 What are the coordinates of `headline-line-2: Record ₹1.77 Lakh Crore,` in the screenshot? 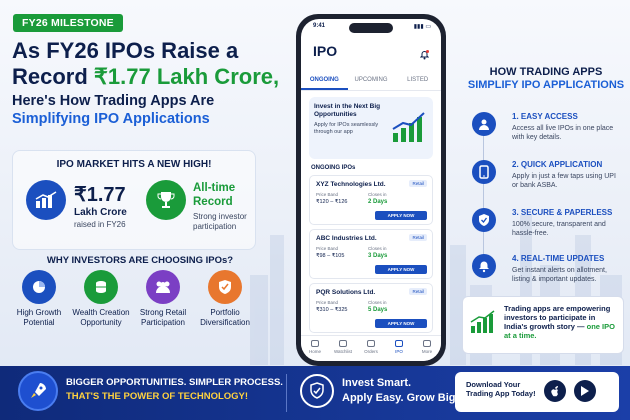 It's located at (152, 77).